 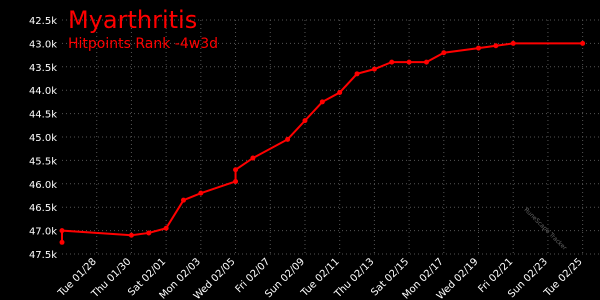 I want to click on y-tick-label: 43.0k, so click(x=43, y=44).